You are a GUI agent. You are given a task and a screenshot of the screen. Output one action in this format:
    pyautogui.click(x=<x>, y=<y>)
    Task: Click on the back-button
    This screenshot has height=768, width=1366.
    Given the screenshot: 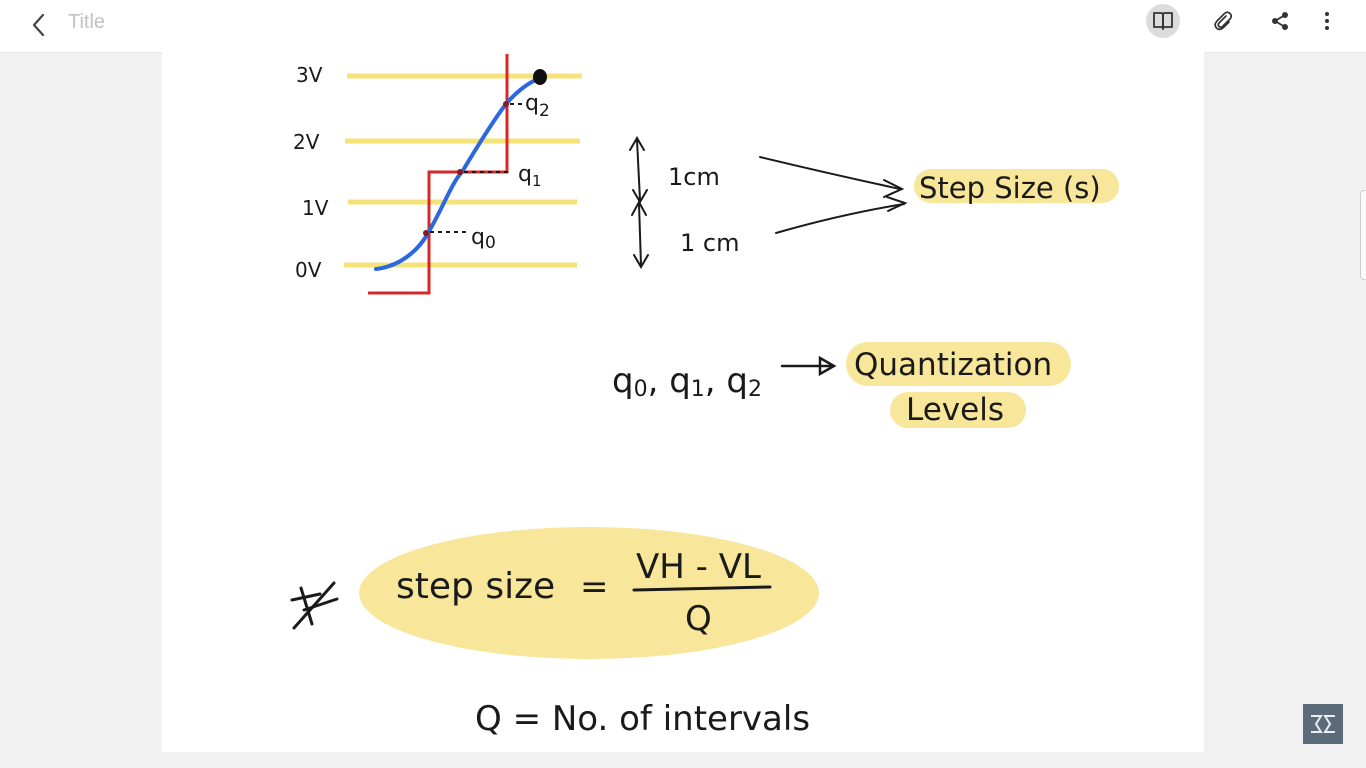 What is the action you would take?
    pyautogui.click(x=39, y=25)
    